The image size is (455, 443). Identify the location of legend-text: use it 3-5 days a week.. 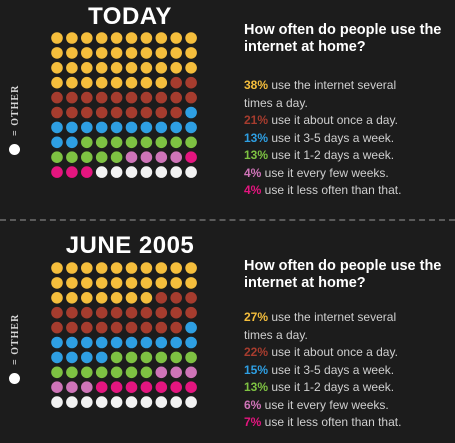
(331, 137).